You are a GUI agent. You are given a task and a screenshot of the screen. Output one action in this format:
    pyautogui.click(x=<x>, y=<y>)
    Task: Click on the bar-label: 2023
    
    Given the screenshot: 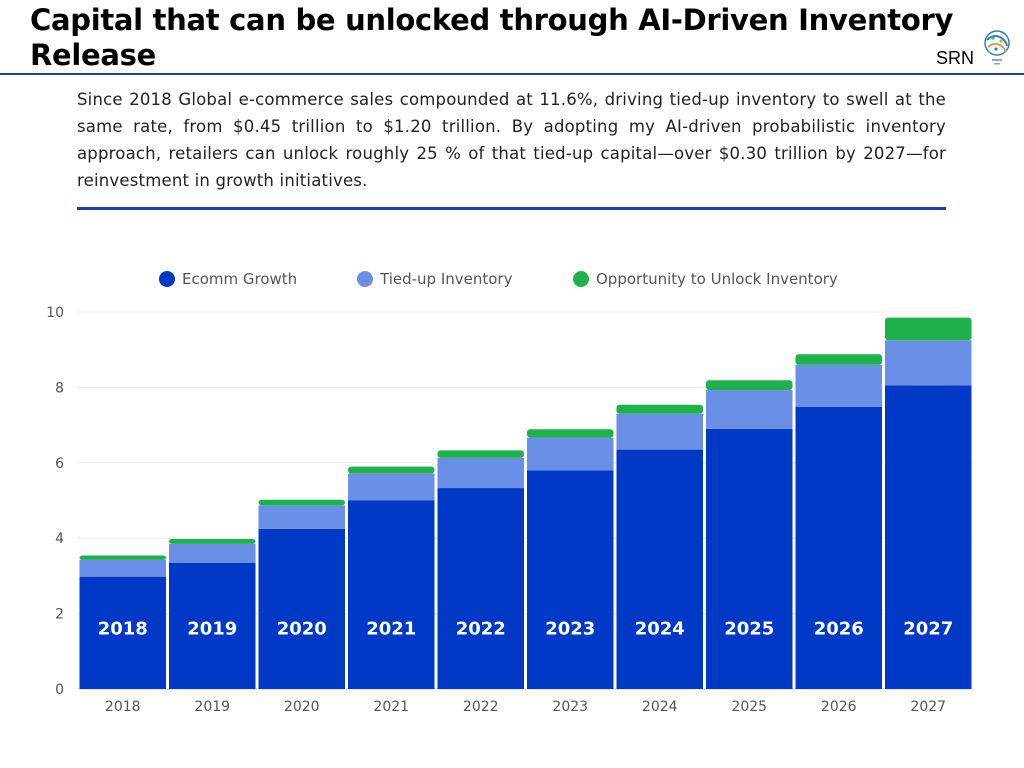 What is the action you would take?
    pyautogui.click(x=570, y=628)
    